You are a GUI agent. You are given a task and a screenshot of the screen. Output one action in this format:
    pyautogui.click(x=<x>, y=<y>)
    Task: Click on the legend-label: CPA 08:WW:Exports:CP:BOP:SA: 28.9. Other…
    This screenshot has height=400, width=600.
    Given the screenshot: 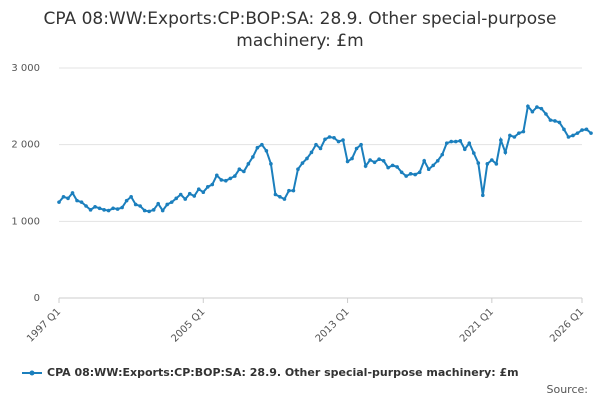 What is the action you would take?
    pyautogui.click(x=283, y=372)
    